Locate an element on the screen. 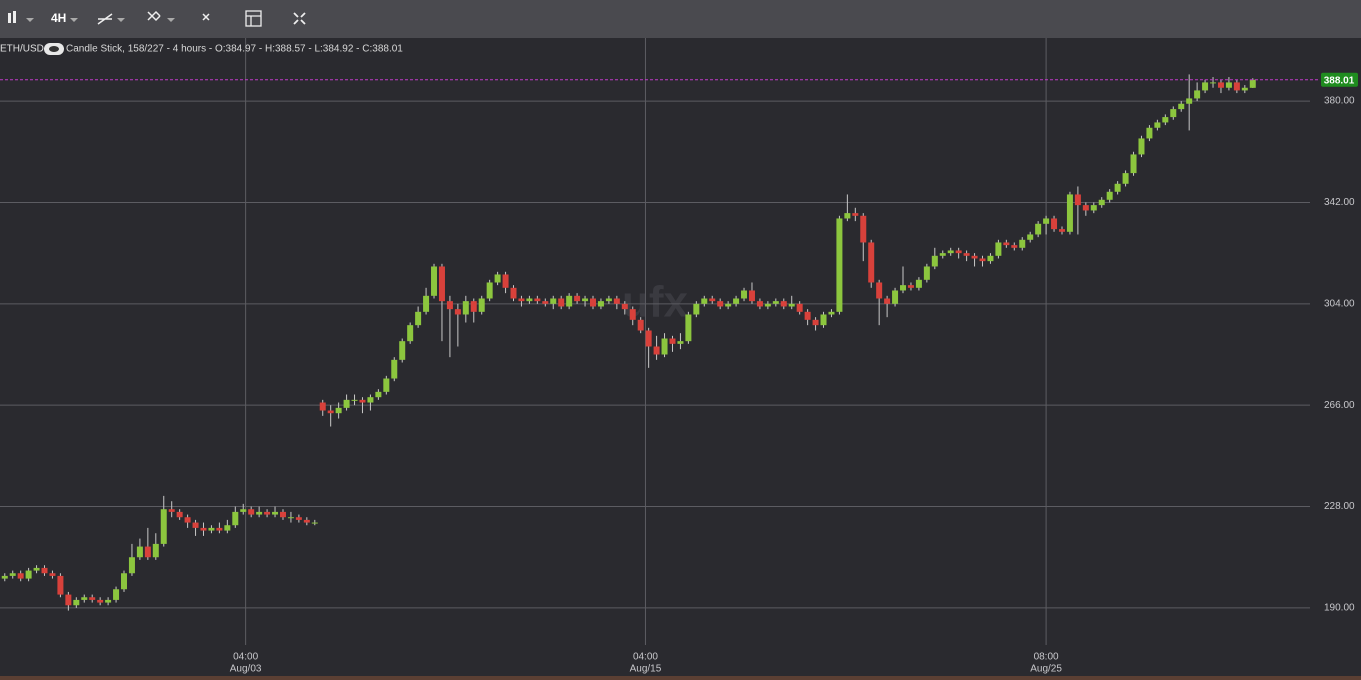 The width and height of the screenshot is (1361, 680). interval-dropdown is located at coordinates (74, 20).